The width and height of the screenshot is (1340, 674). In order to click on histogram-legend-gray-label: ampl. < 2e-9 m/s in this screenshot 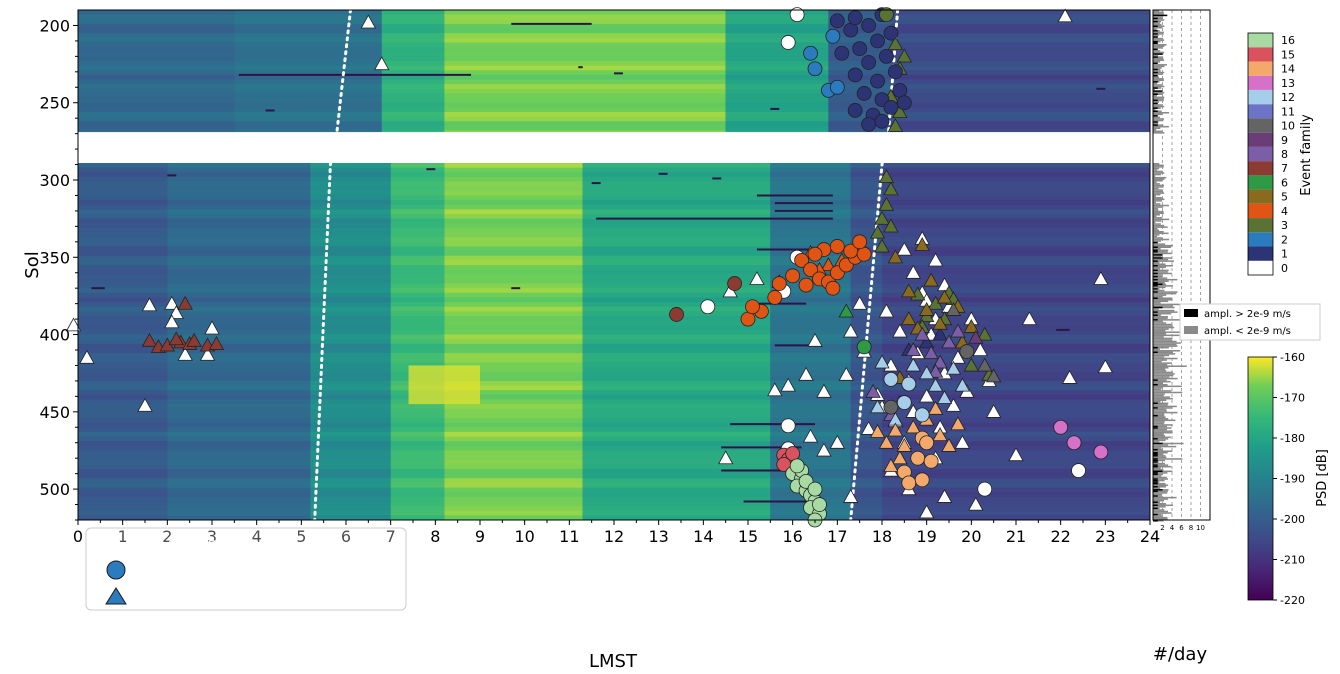, I will do `click(1247, 331)`.